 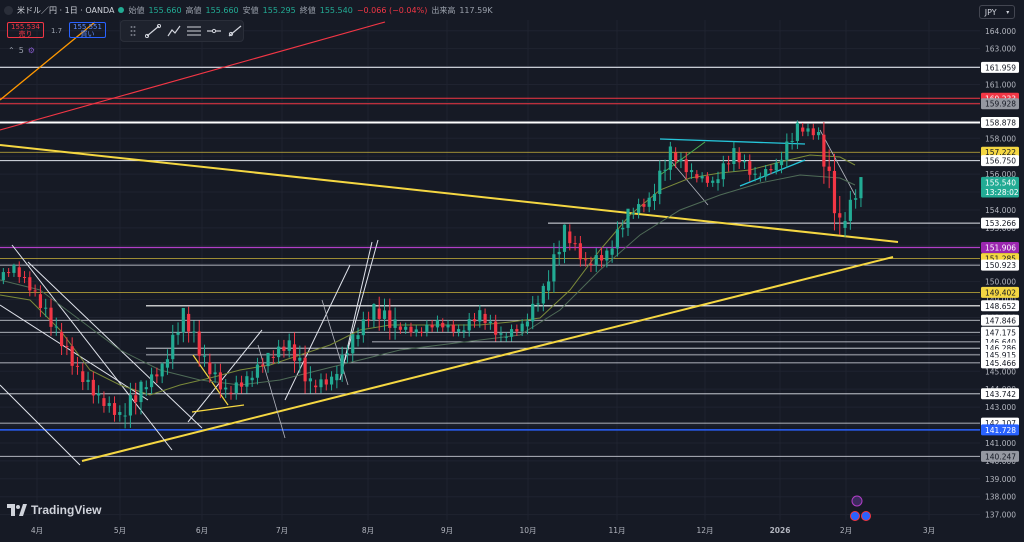 I want to click on price-label-white: 148.652, so click(x=1000, y=306).